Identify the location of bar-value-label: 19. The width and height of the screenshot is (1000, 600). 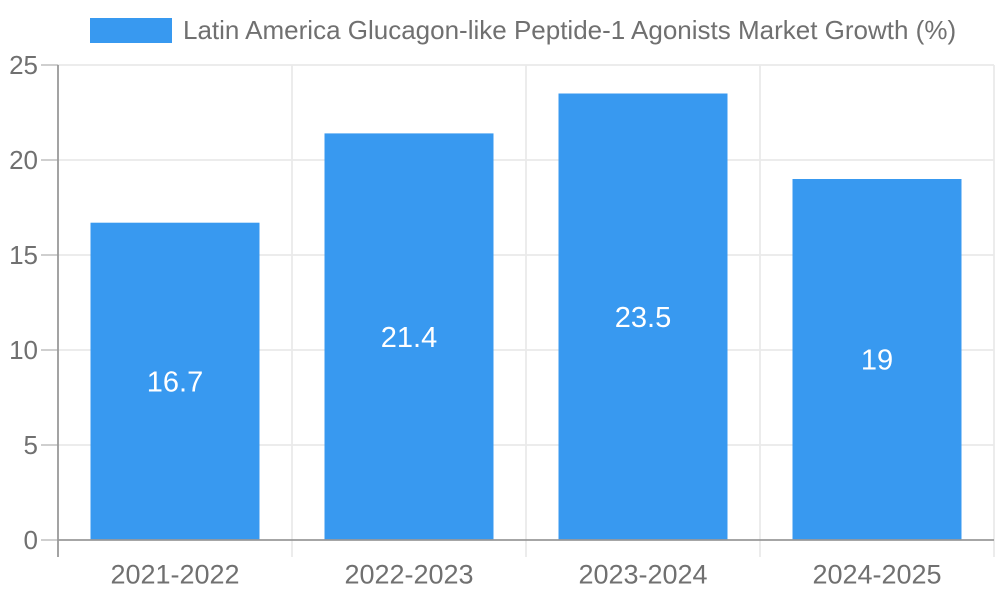
(877, 361).